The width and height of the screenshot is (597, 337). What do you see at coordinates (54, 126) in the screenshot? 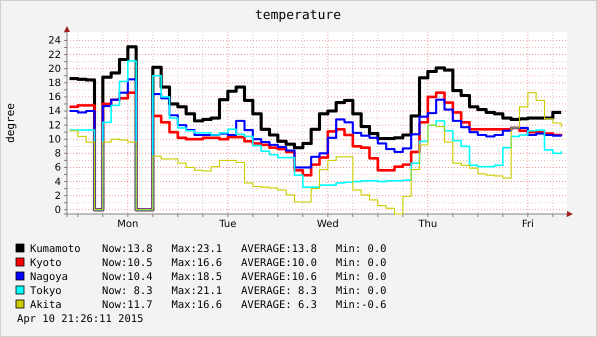
I see `y-tick-label: 12` at bounding box center [54, 126].